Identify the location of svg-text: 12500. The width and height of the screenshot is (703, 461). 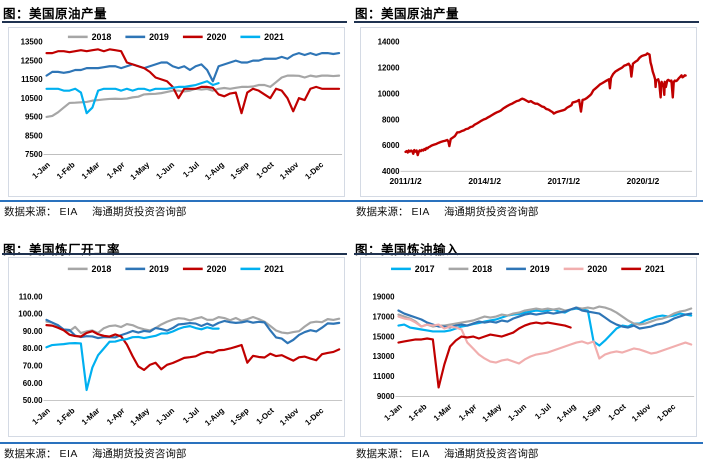
(32, 60).